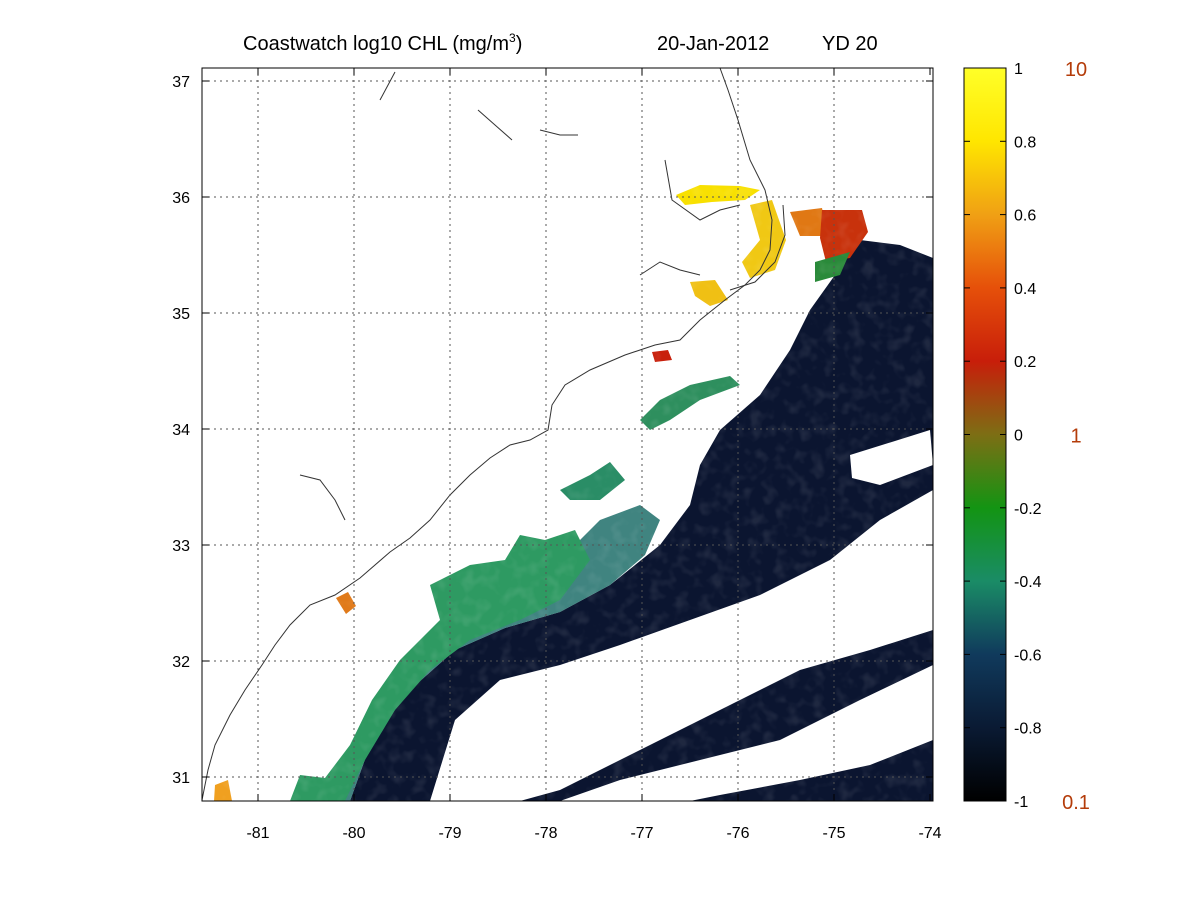 This screenshot has height=900, width=1200. Describe the element at coordinates (1018, 436) in the screenshot. I see `colorbar-tick-label: 0` at that location.